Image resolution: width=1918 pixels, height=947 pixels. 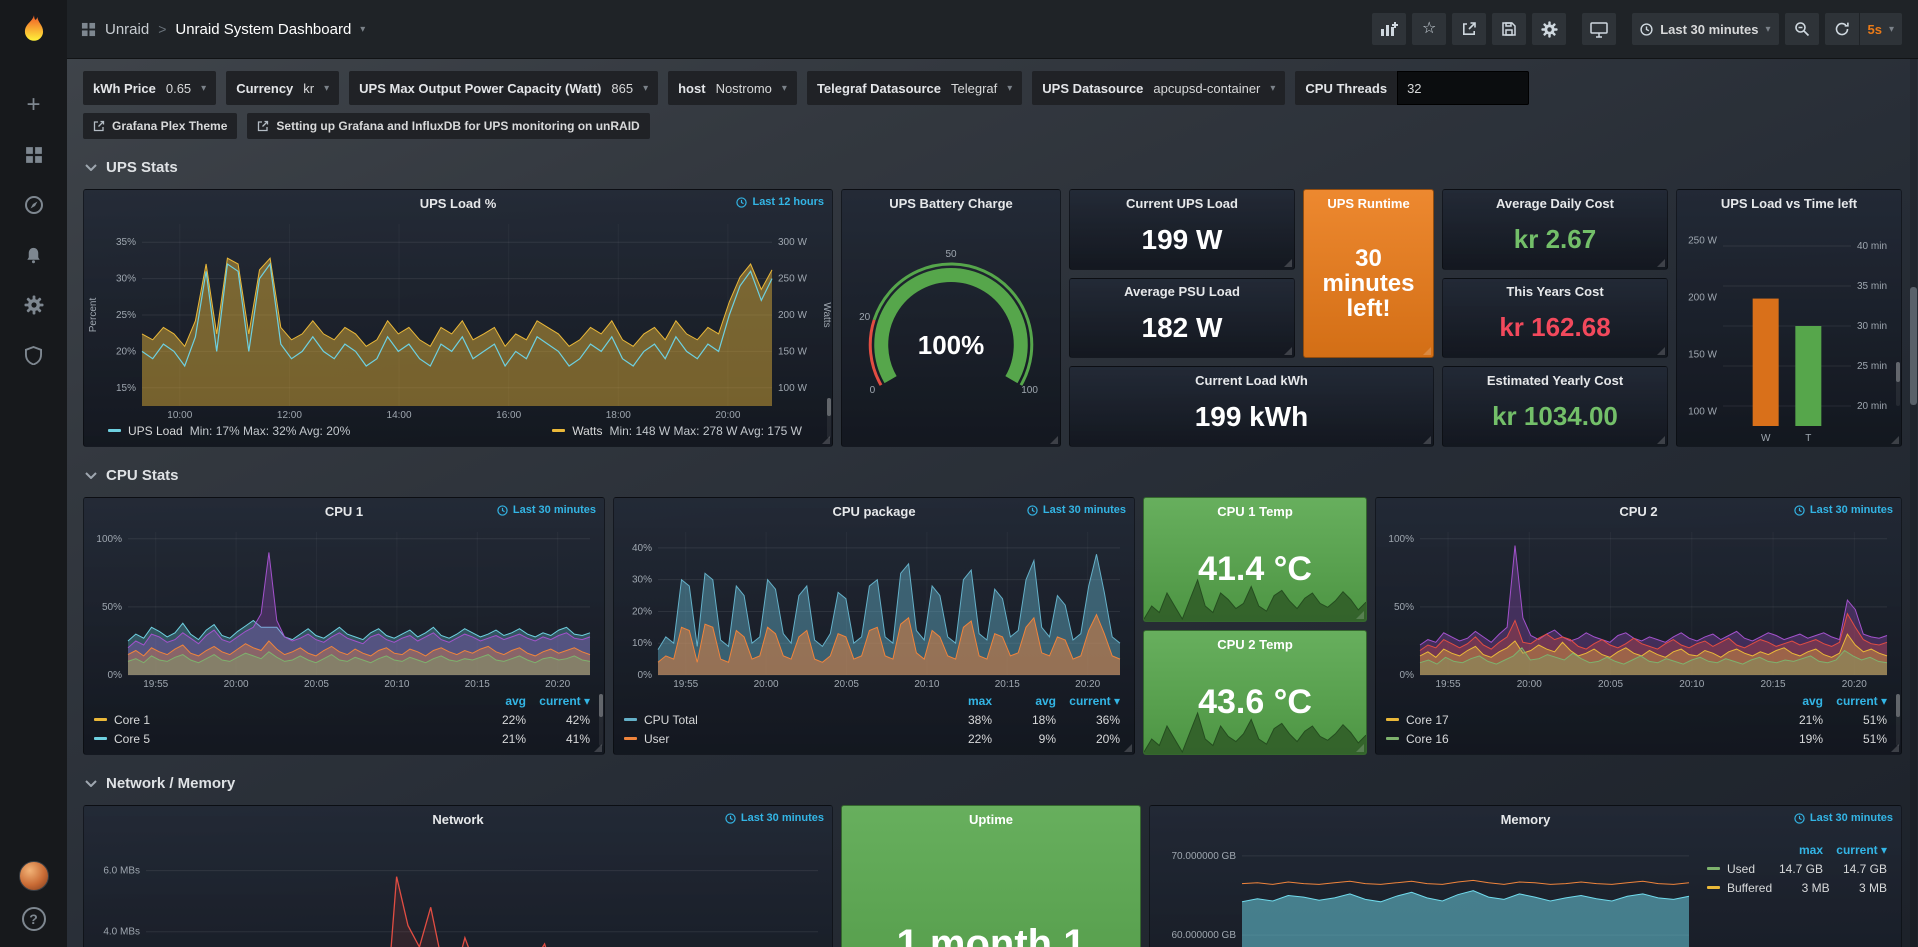 What do you see at coordinates (342, 719) in the screenshot?
I see `legend-row: Core 1 22% 42%` at bounding box center [342, 719].